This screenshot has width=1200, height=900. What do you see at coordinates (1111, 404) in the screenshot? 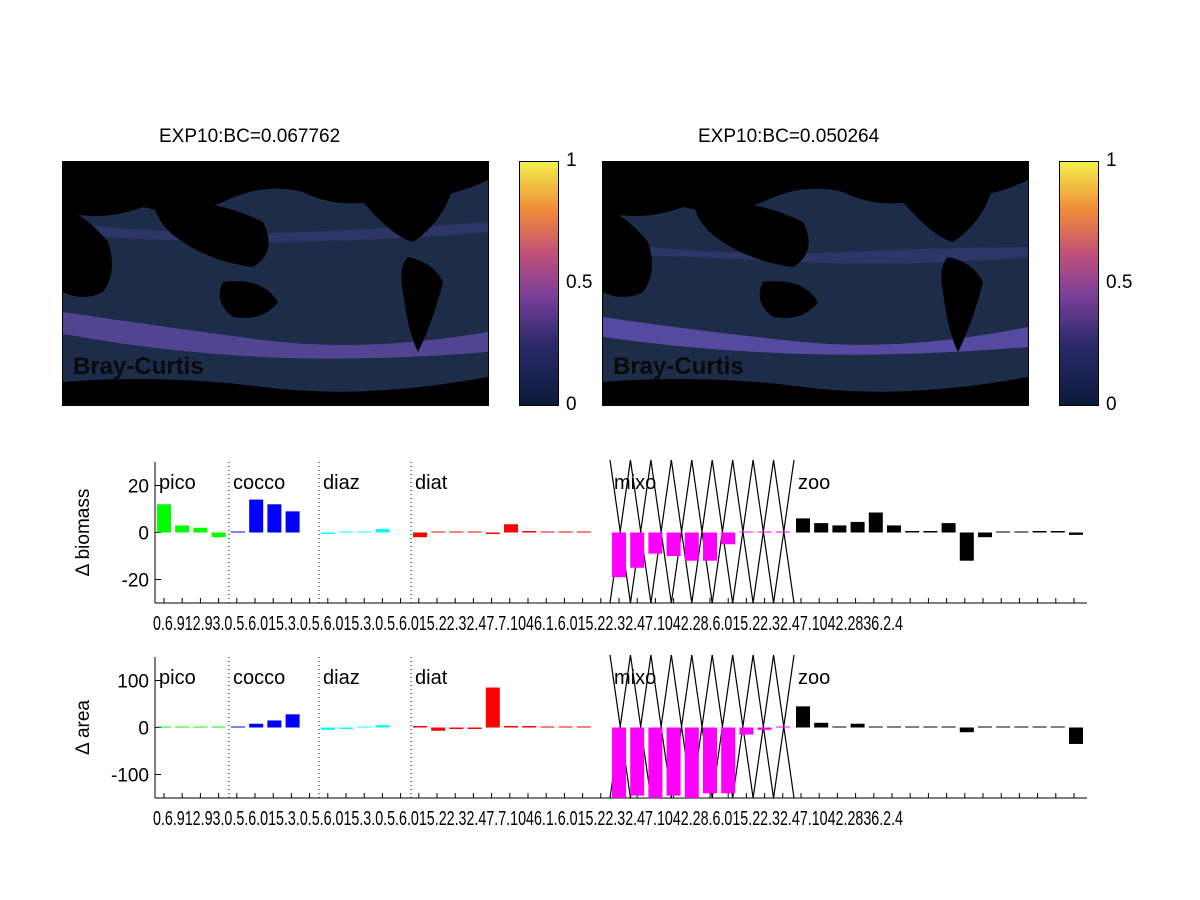
I see `colorbar-2-tick-bottom: 0` at bounding box center [1111, 404].